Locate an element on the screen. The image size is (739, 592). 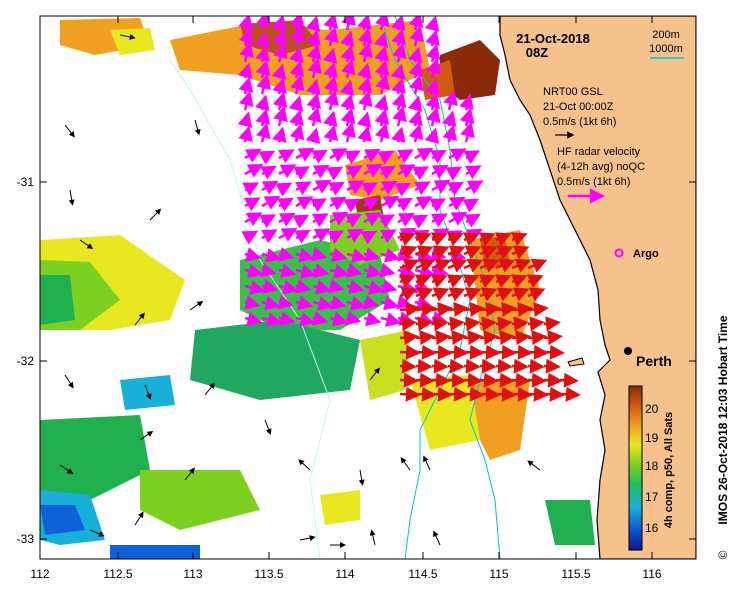
perth-marker is located at coordinates (628, 351).